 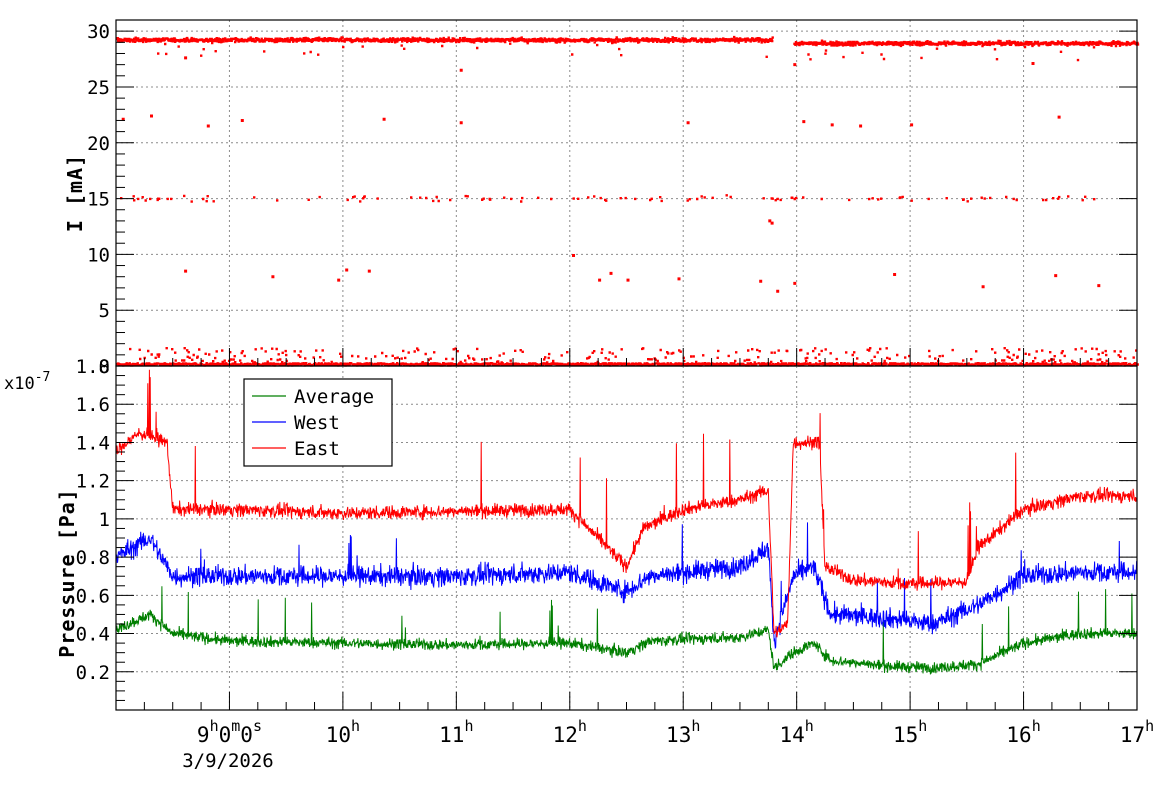 What do you see at coordinates (104, 367) in the screenshot?
I see `current-y-tick-label: 0` at bounding box center [104, 367].